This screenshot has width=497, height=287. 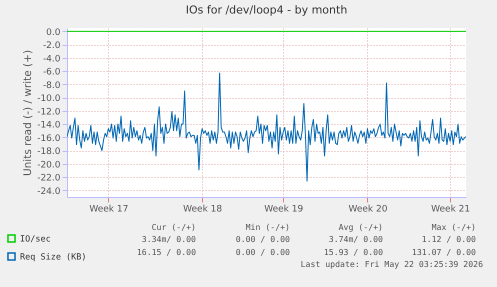 What do you see at coordinates (450, 209) in the screenshot?
I see `x-tick-label: Week 21` at bounding box center [450, 209].